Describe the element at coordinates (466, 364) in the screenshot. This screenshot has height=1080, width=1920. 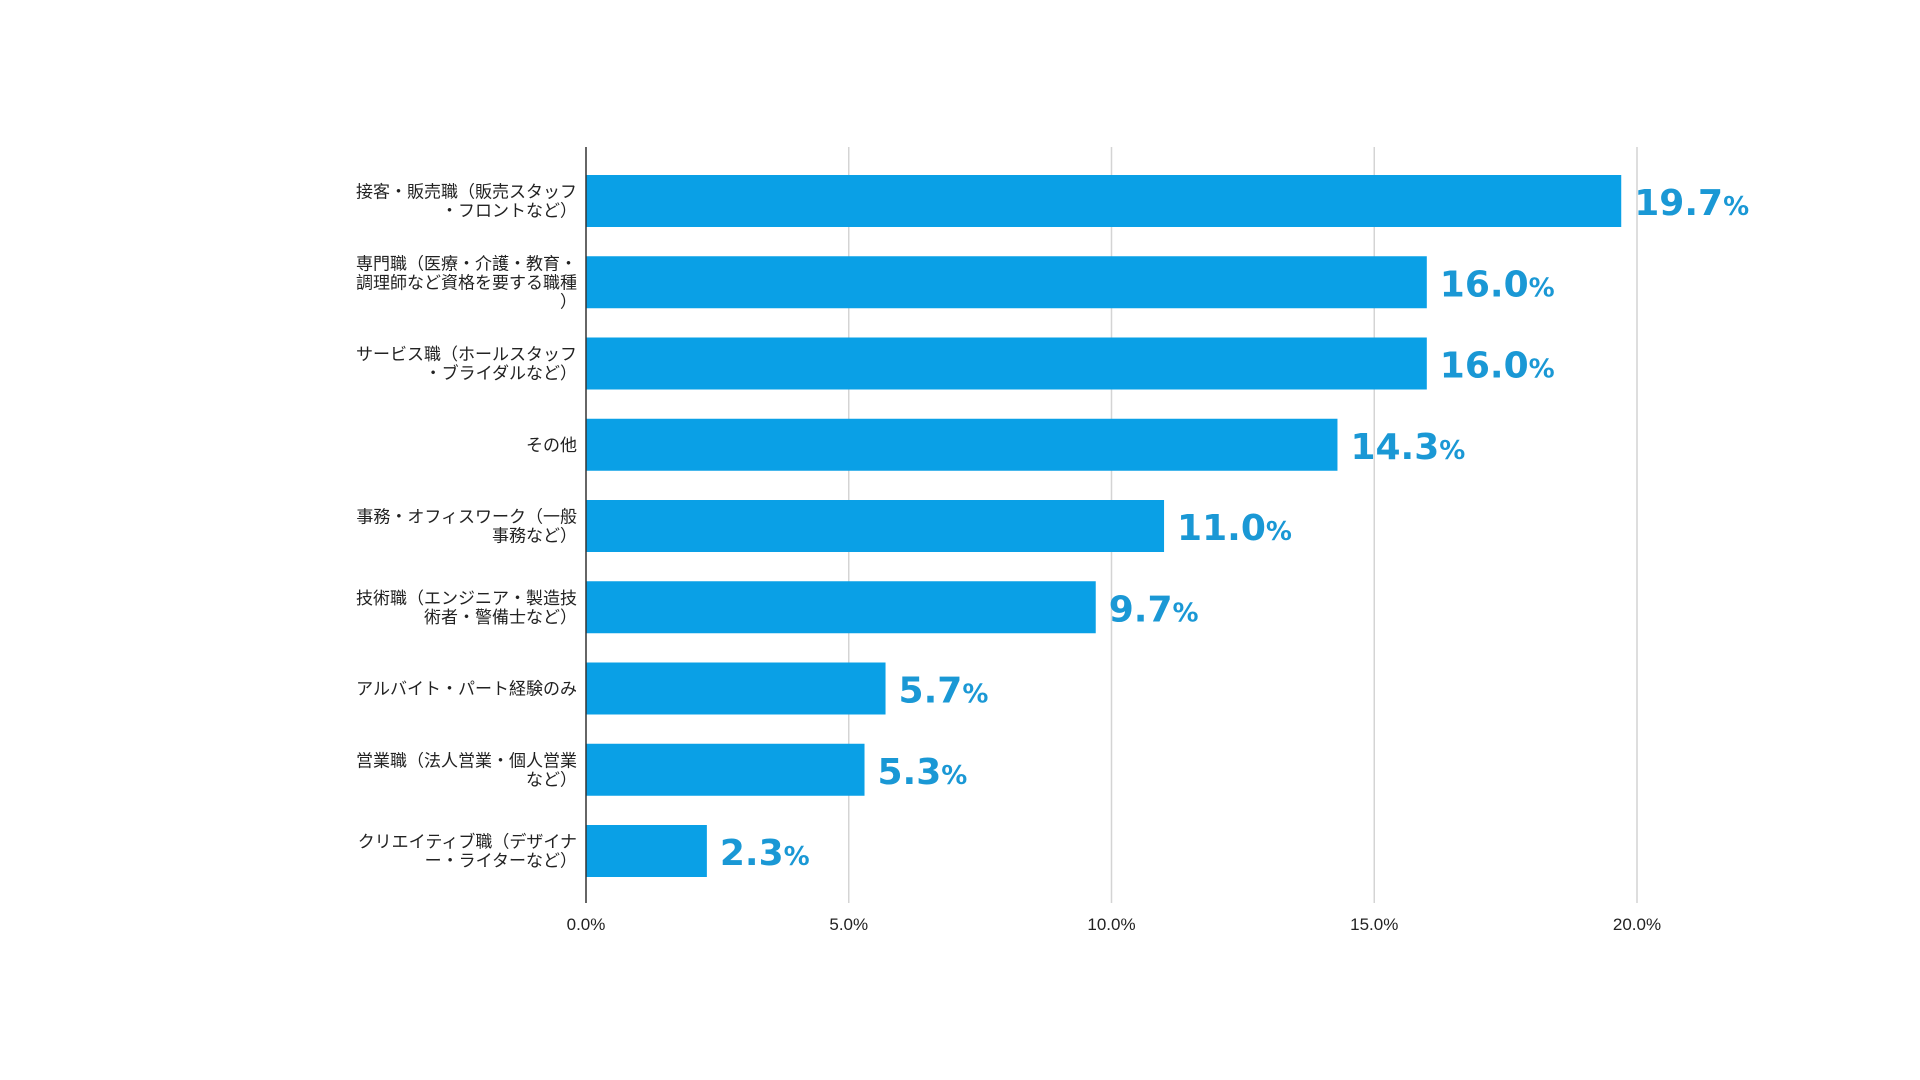
I see `category-label: サービス職（ホールスタッフ・ブライダルなど）` at that location.